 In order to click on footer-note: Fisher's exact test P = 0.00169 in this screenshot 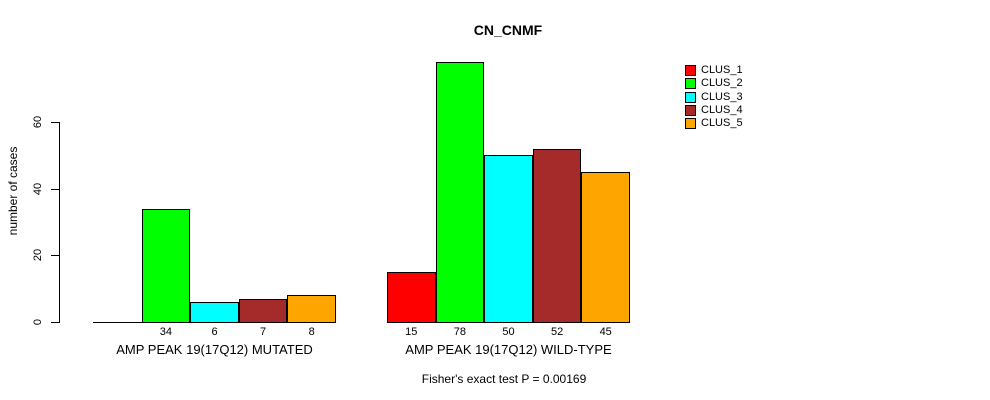, I will do `click(504, 379)`.